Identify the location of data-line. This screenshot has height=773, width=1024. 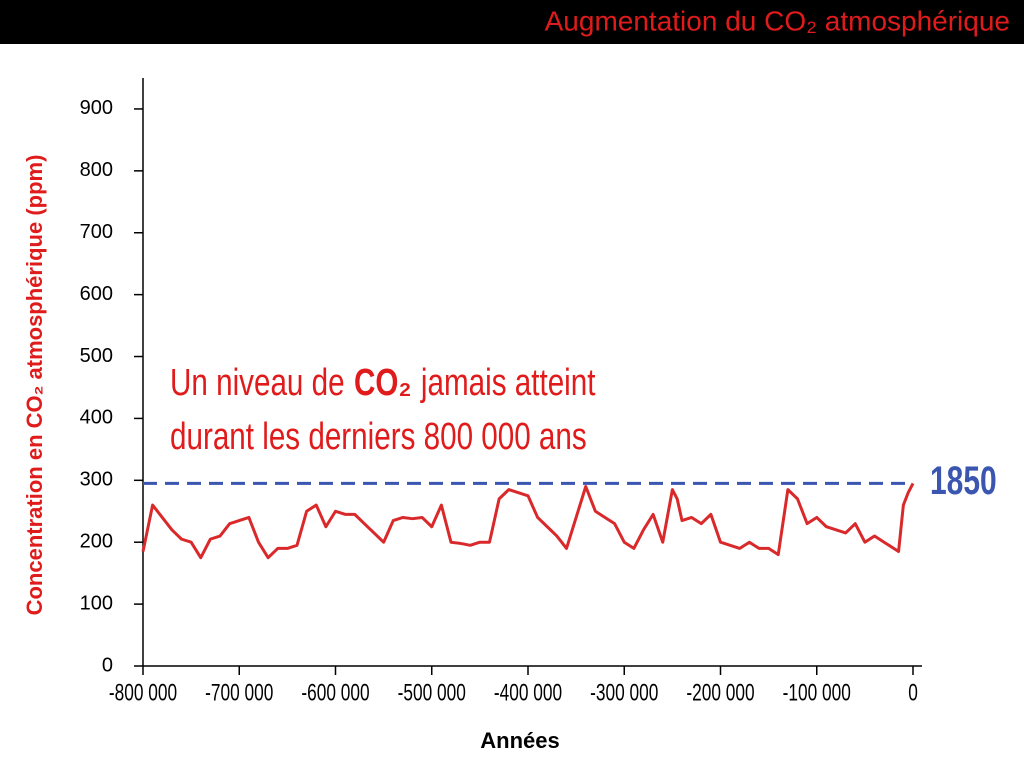
(528, 521).